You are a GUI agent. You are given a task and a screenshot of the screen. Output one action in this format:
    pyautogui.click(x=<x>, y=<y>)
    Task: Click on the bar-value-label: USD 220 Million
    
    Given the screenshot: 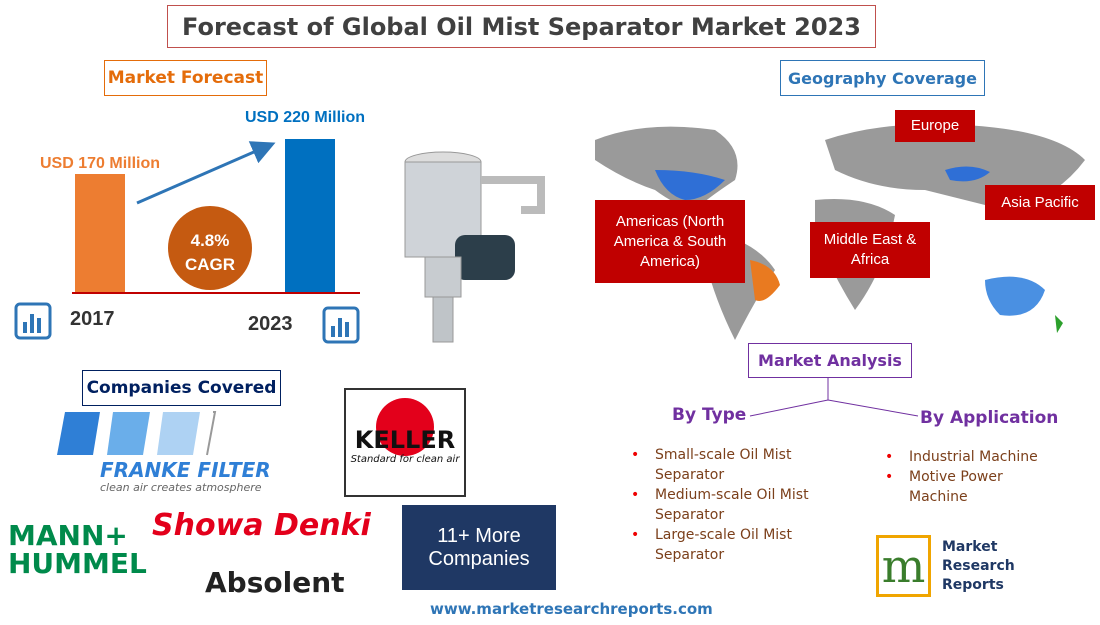 What is the action you would take?
    pyautogui.click(x=305, y=117)
    